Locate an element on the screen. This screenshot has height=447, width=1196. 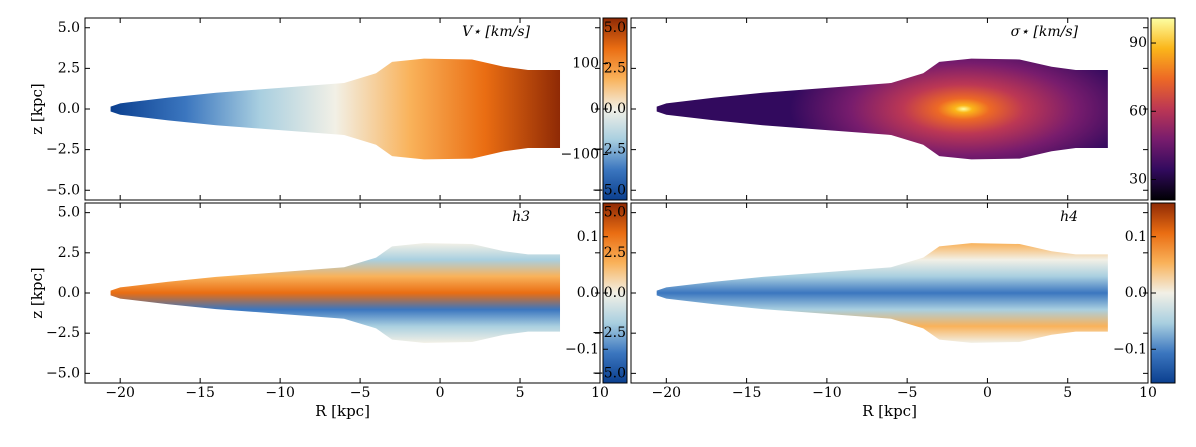
panel-label: σ⋆ [km/s] is located at coordinates (1045, 32).